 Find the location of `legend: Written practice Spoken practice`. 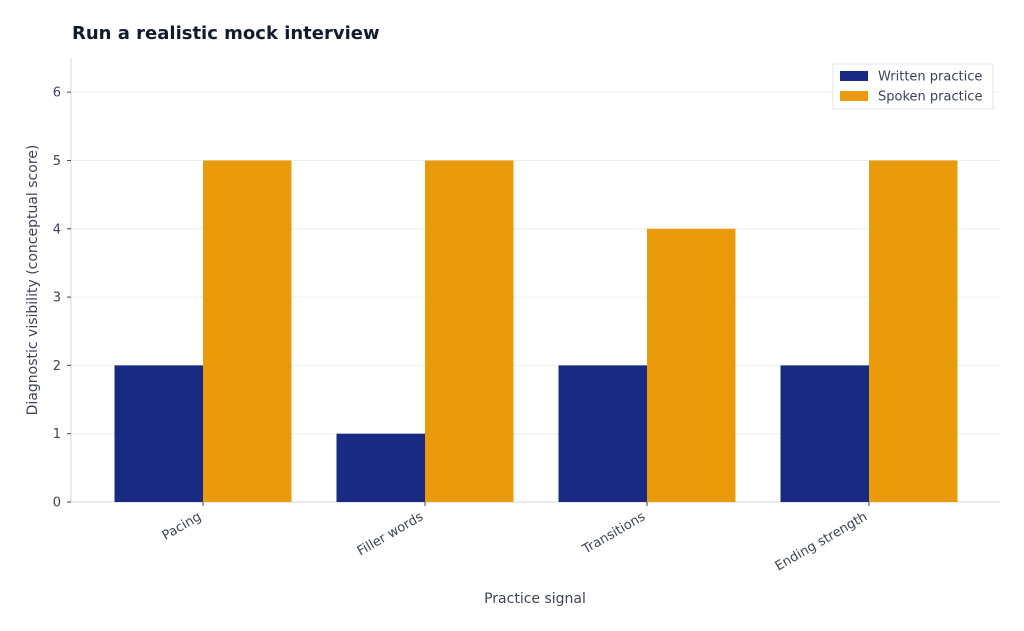

legend: Written practice Spoken practice is located at coordinates (913, 86).